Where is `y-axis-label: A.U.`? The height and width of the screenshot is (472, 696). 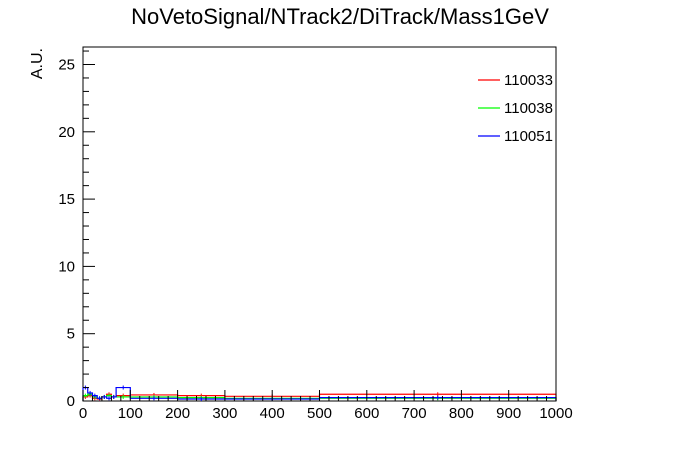
y-axis-label: A.U. is located at coordinates (37, 63).